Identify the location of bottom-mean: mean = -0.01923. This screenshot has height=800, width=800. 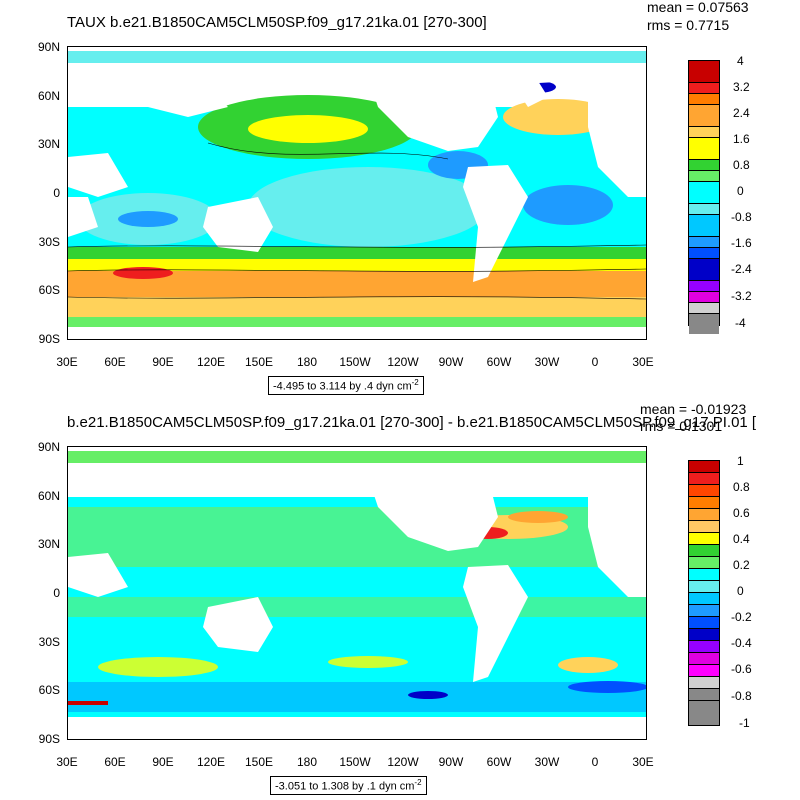
(693, 409).